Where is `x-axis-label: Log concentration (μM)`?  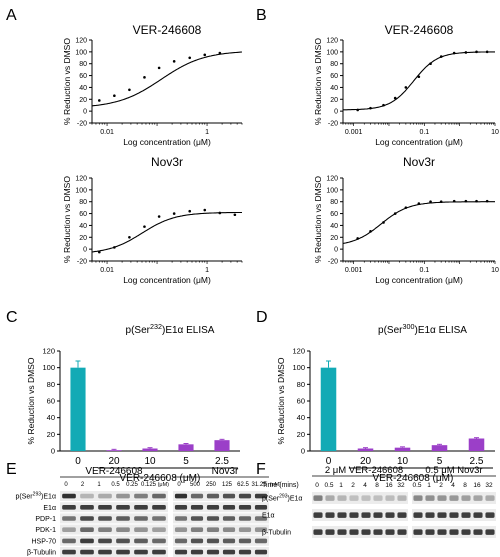
x-axis-label: Log concentration (μM) is located at coordinates (167, 142).